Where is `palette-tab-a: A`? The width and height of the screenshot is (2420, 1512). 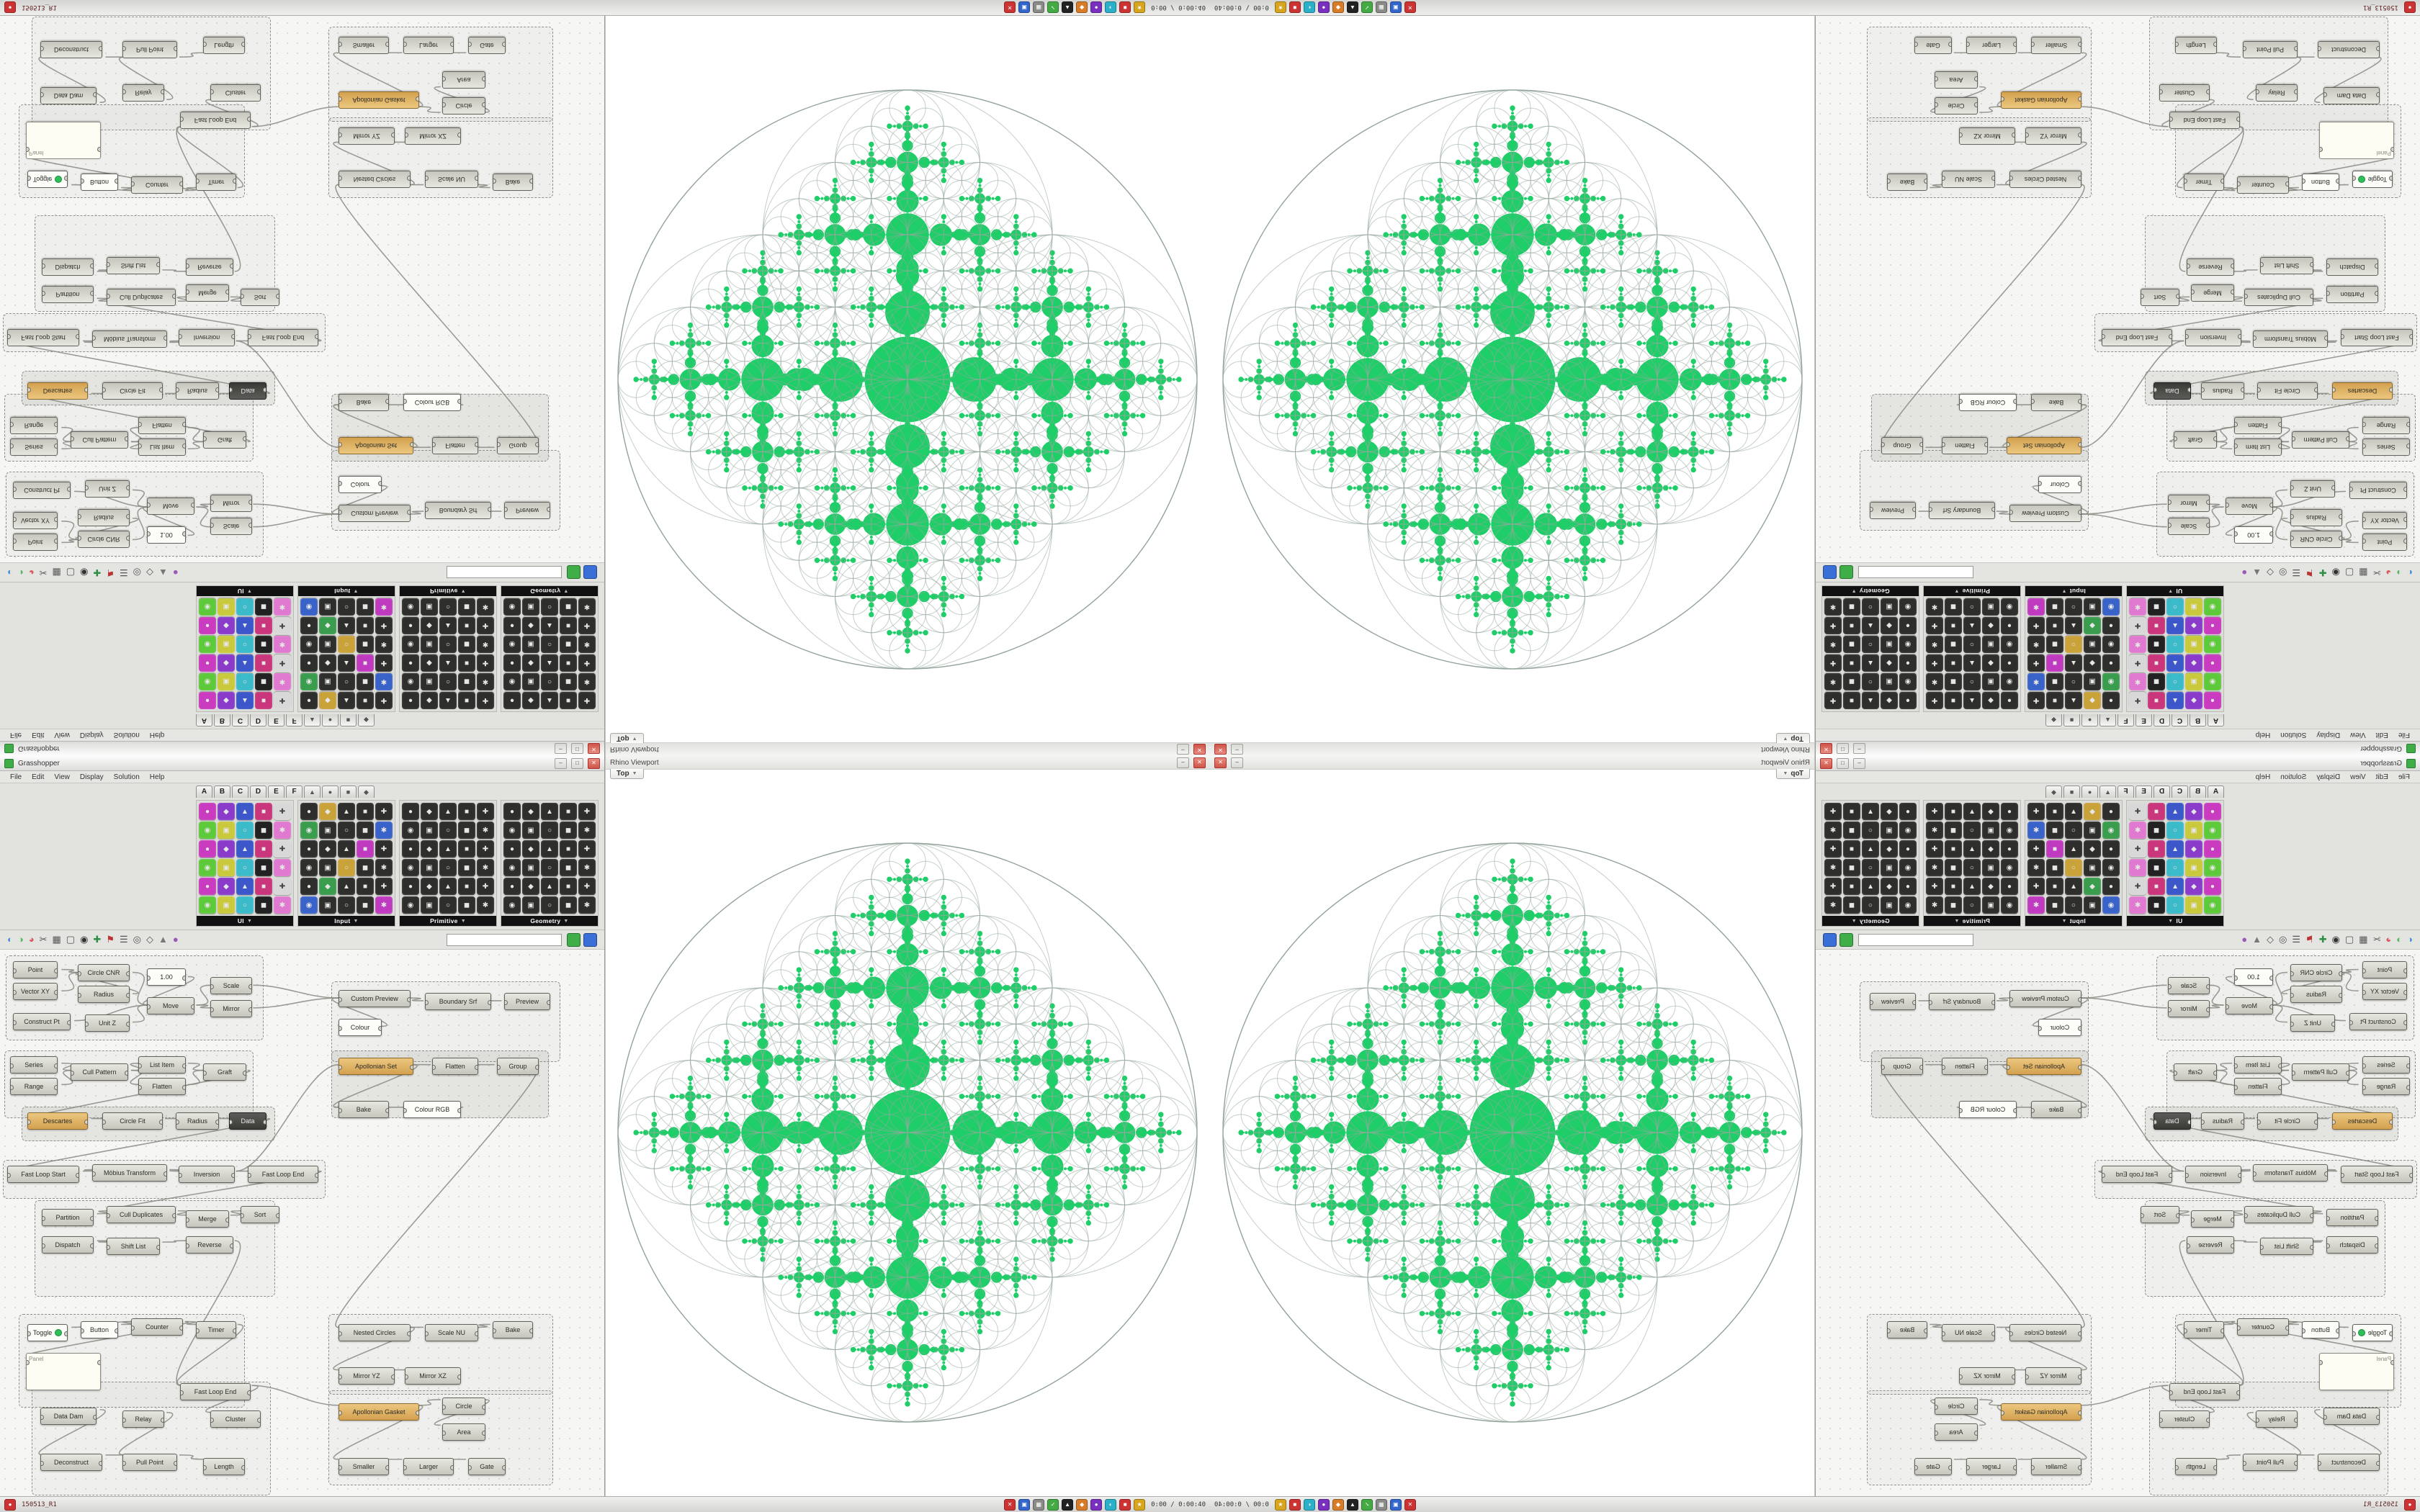
palette-tab-a: A is located at coordinates (204, 720).